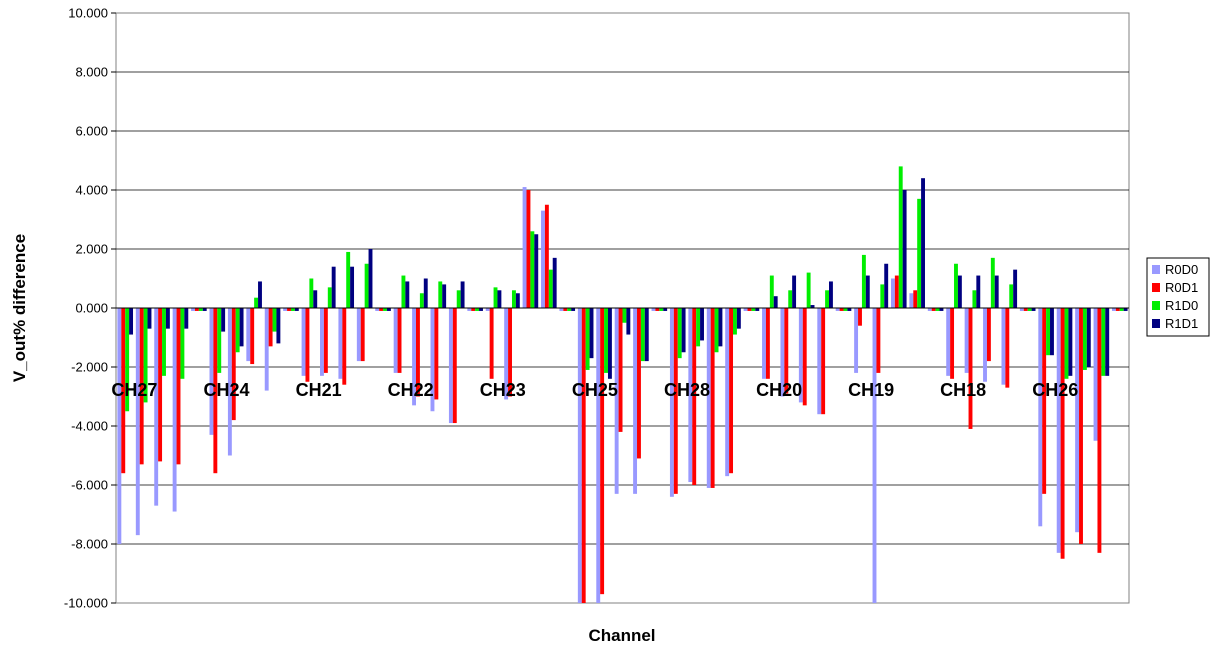  Describe the element at coordinates (411, 390) in the screenshot. I see `category-label: CH22` at that location.